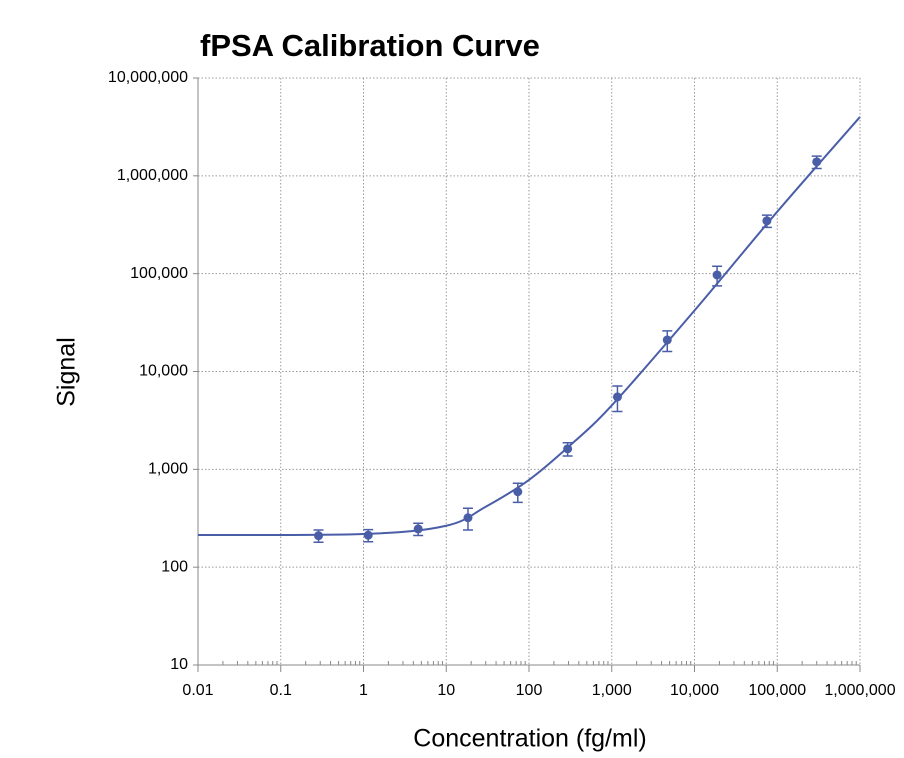  What do you see at coordinates (363, 690) in the screenshot?
I see `x-tick-label: 1` at bounding box center [363, 690].